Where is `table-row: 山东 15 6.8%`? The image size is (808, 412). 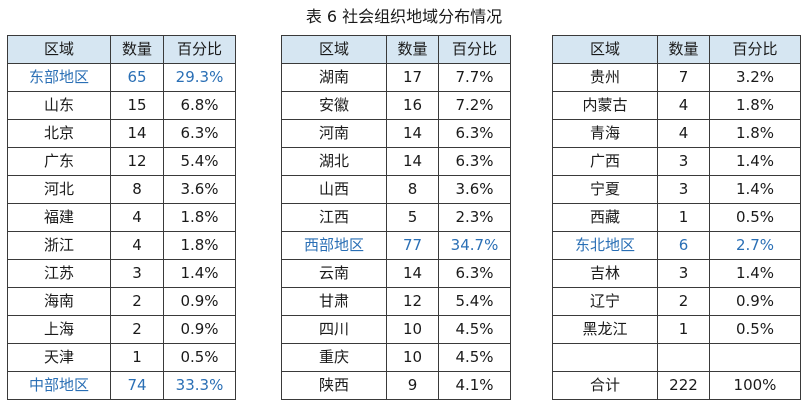
table-row: 山东 15 6.8% is located at coordinates (121, 105).